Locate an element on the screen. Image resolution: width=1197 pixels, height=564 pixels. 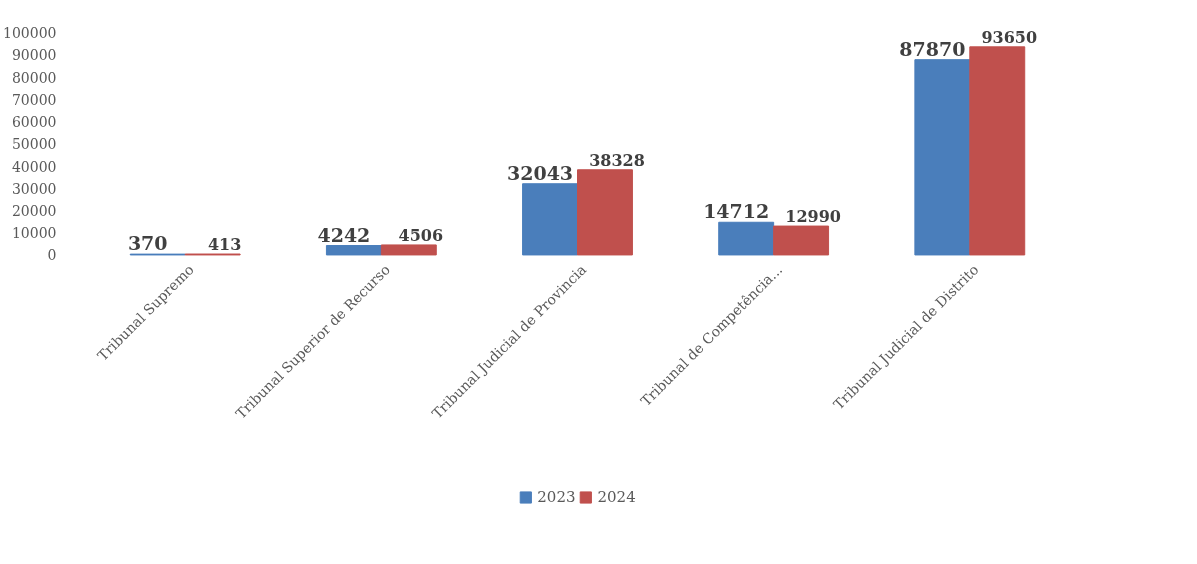
data-label: 4506 is located at coordinates (421, 235).